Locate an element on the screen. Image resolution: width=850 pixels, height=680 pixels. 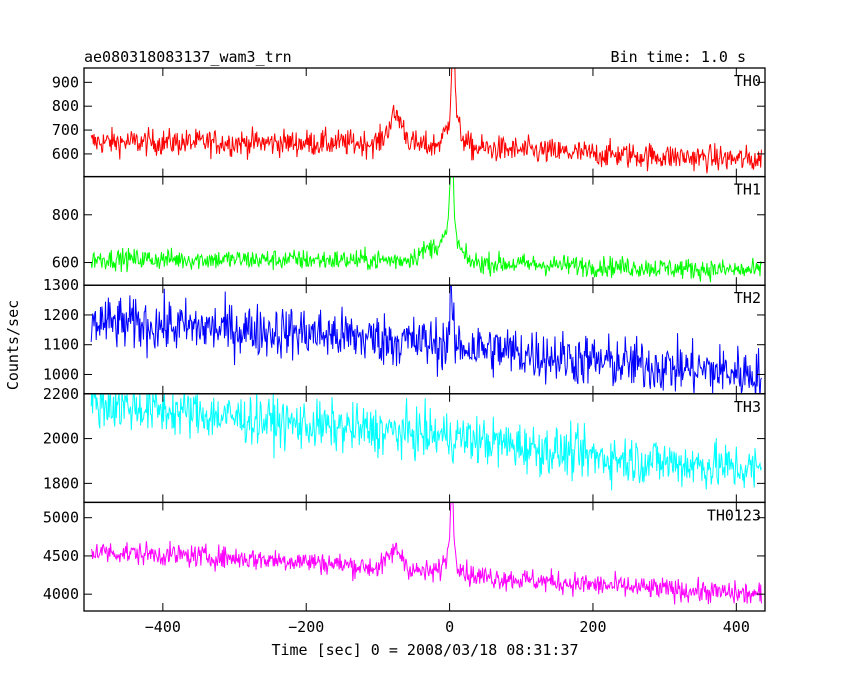
y-tick-label: 1200 is located at coordinates (61, 315).